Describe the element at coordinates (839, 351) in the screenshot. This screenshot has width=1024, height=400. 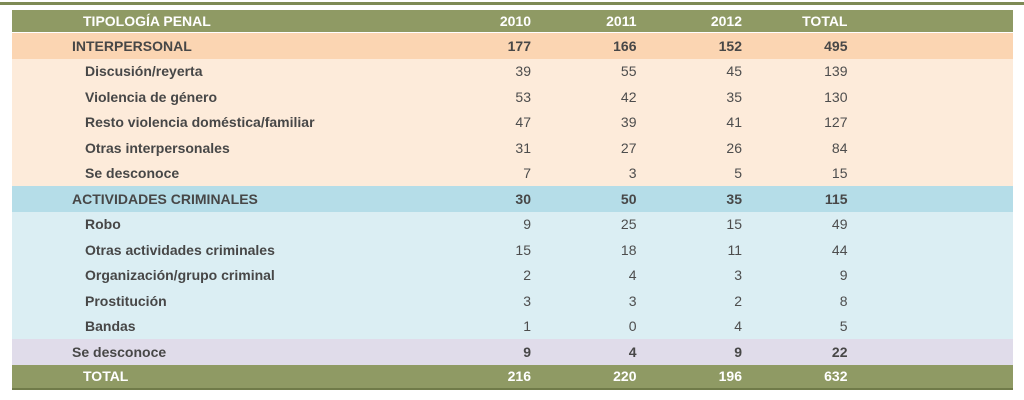
I see `value-total: 22` at that location.